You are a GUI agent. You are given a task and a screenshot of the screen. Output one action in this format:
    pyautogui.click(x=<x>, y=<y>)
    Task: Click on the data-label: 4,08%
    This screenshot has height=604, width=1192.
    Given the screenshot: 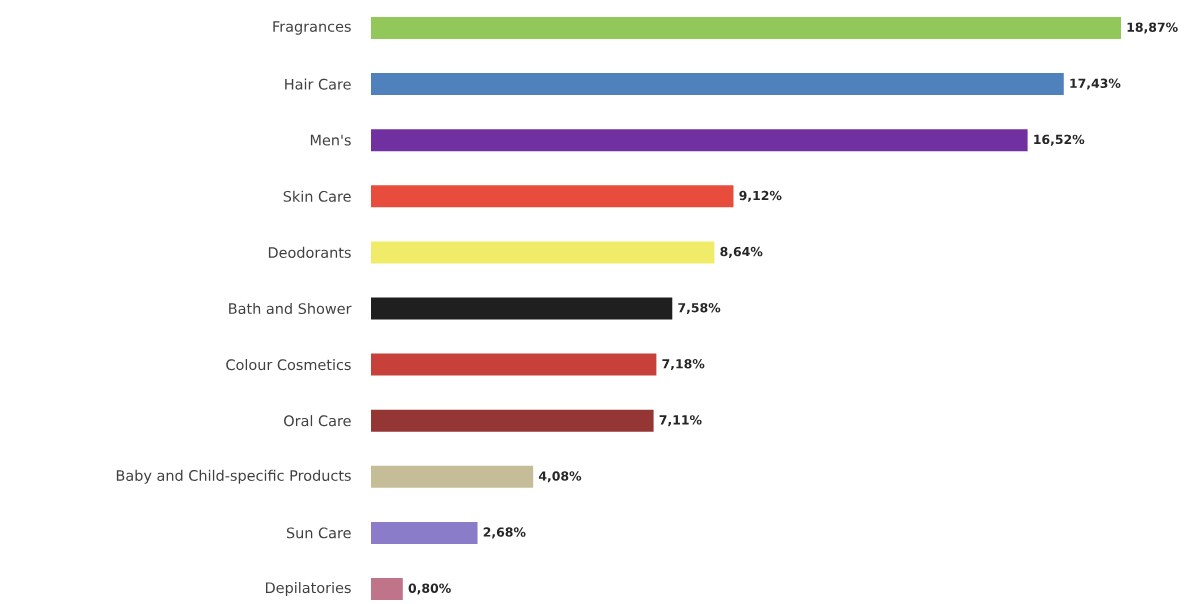 What is the action you would take?
    pyautogui.click(x=560, y=477)
    